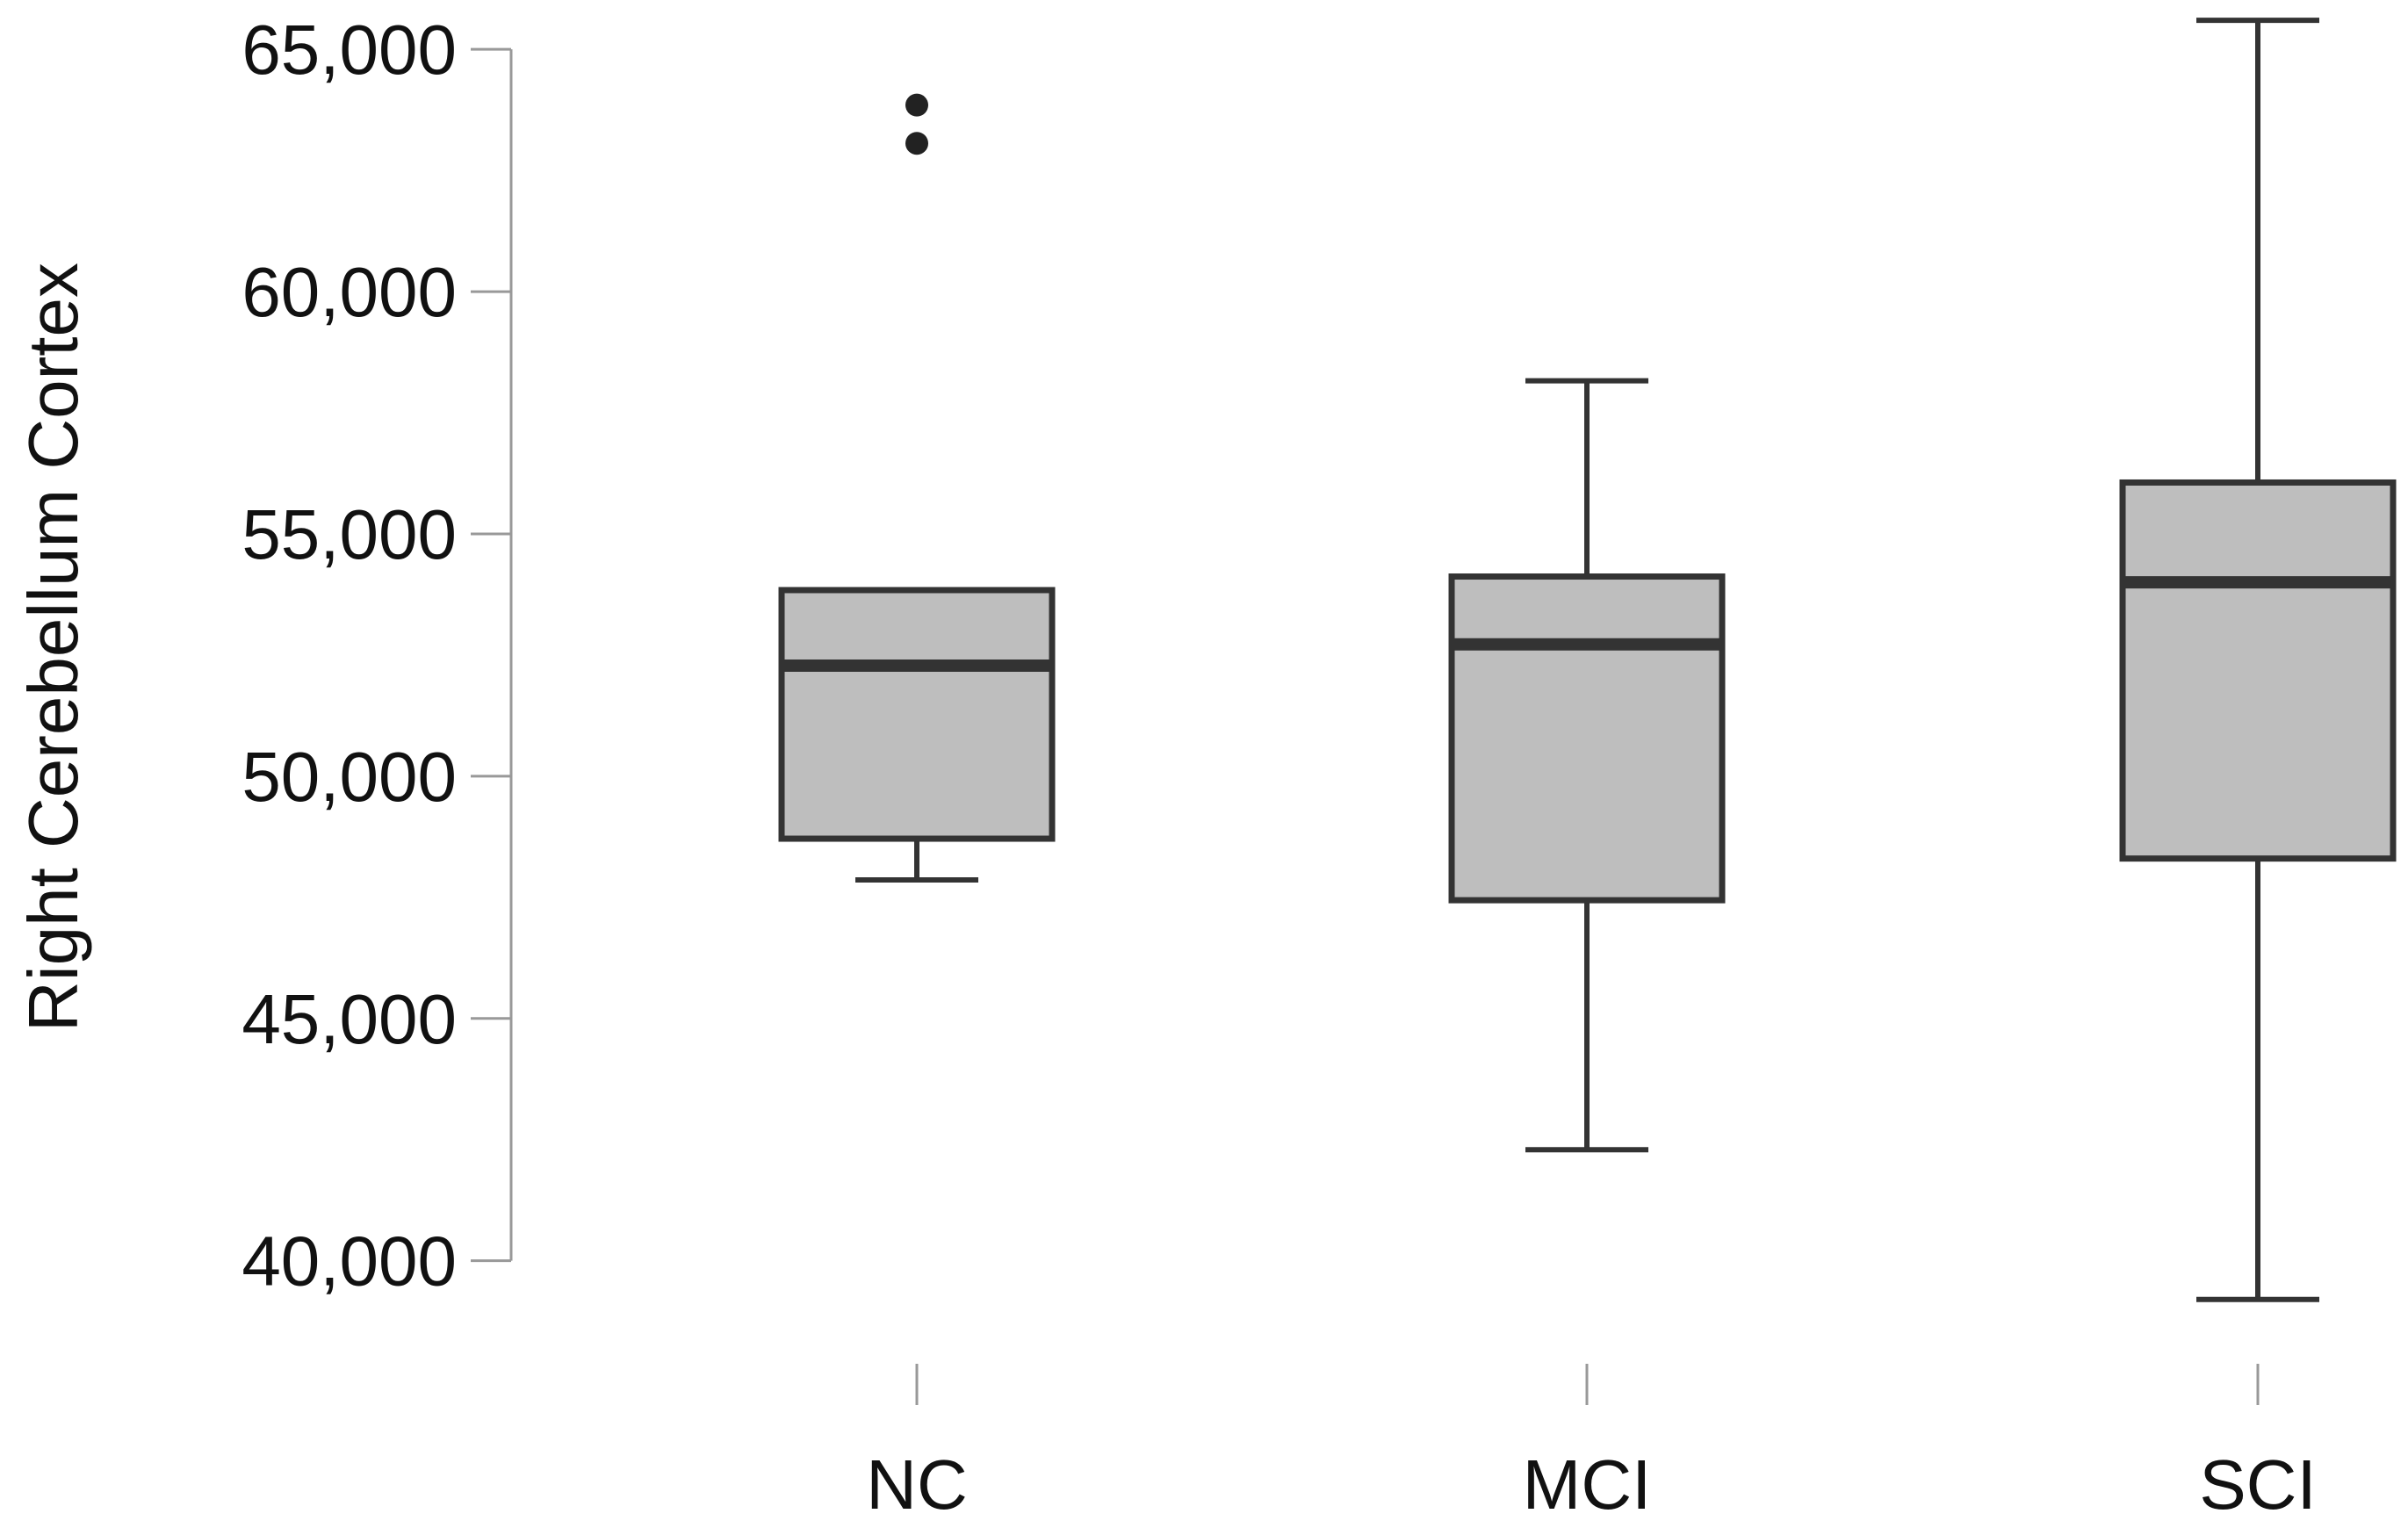  I want to click on y-tick-label: 65,000, so click(349, 50).